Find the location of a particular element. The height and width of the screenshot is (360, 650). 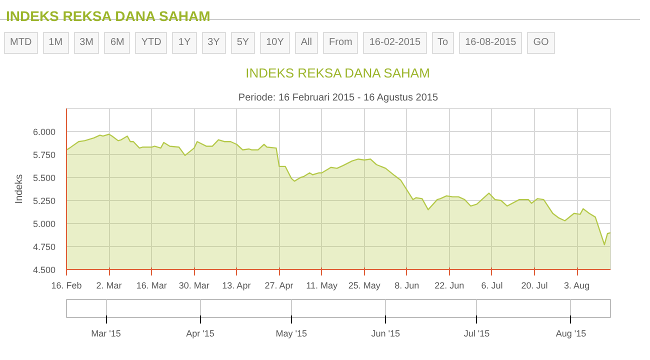

x2-tick-label: Mar '15 is located at coordinates (106, 333).